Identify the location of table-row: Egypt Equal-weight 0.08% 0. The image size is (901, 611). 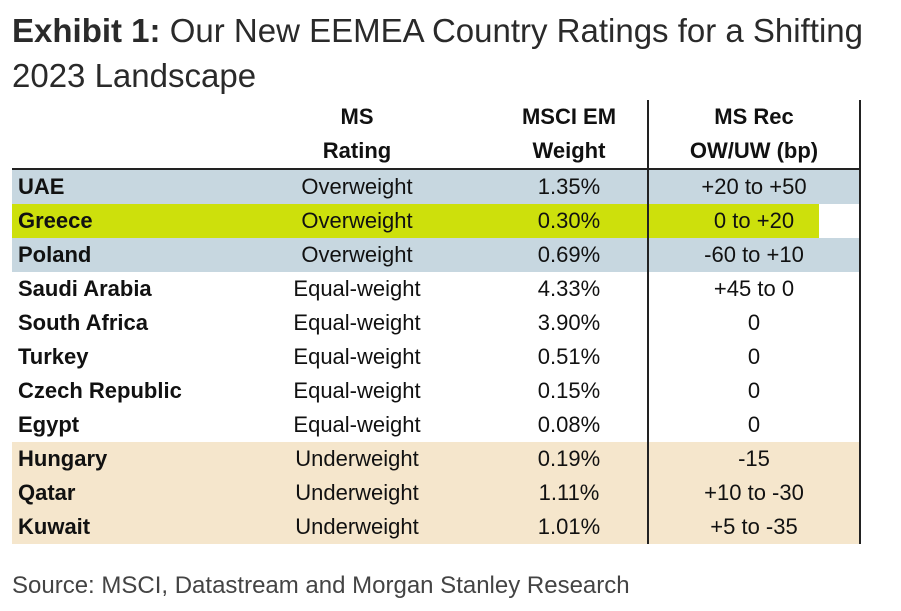
(436, 425).